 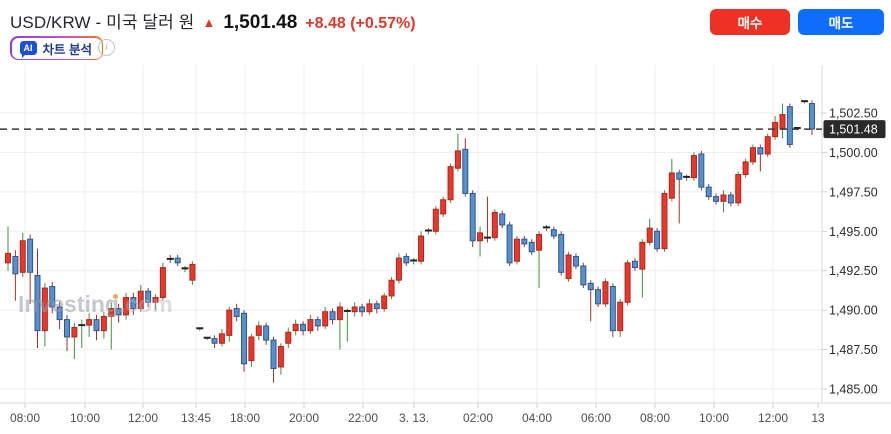 I want to click on investing-watermark: Investing.com, so click(x=95, y=304).